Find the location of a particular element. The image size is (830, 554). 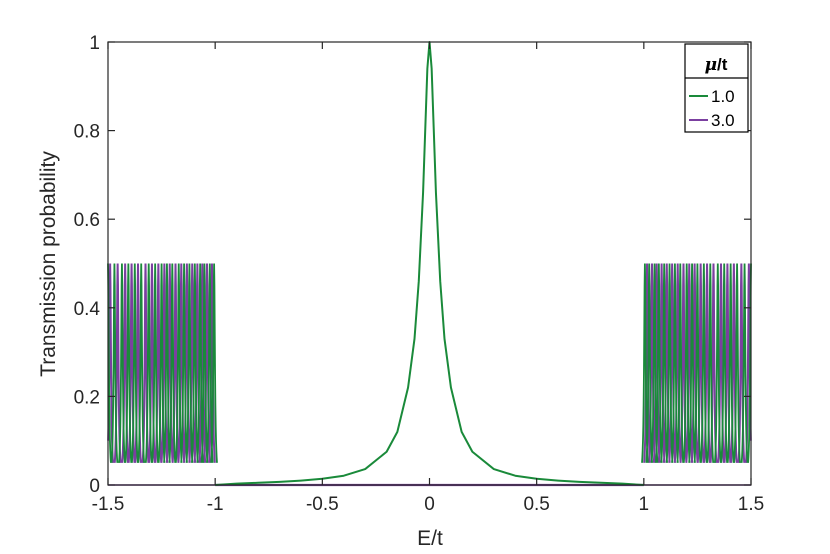

x-tick-label: 1.5 is located at coordinates (751, 504).